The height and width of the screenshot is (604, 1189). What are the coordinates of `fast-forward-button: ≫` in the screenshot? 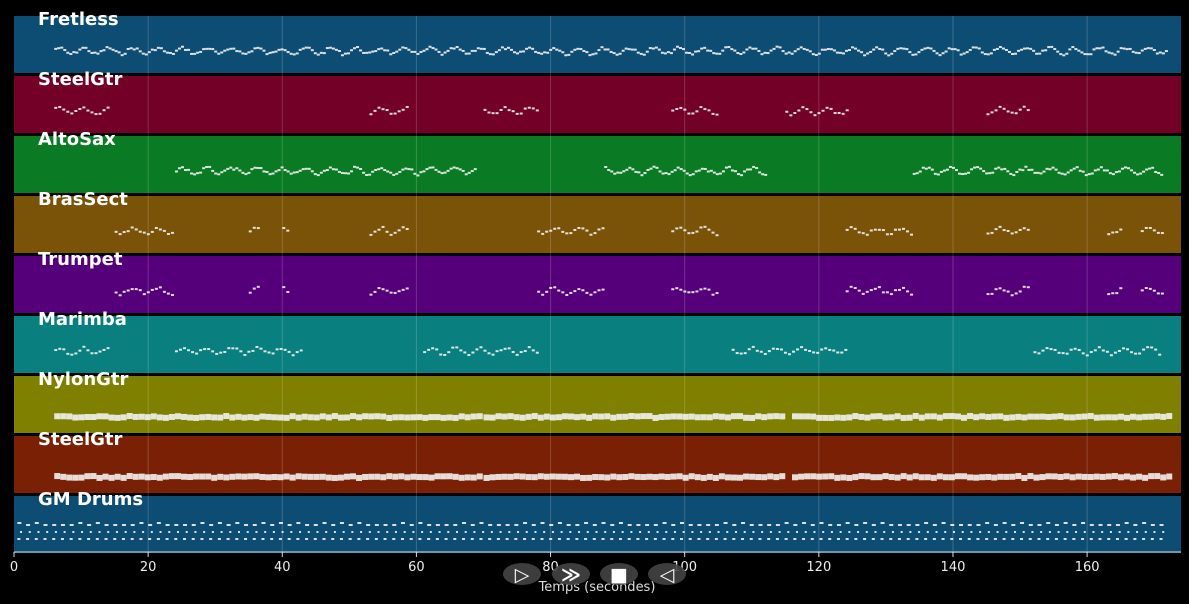 It's located at (571, 574).